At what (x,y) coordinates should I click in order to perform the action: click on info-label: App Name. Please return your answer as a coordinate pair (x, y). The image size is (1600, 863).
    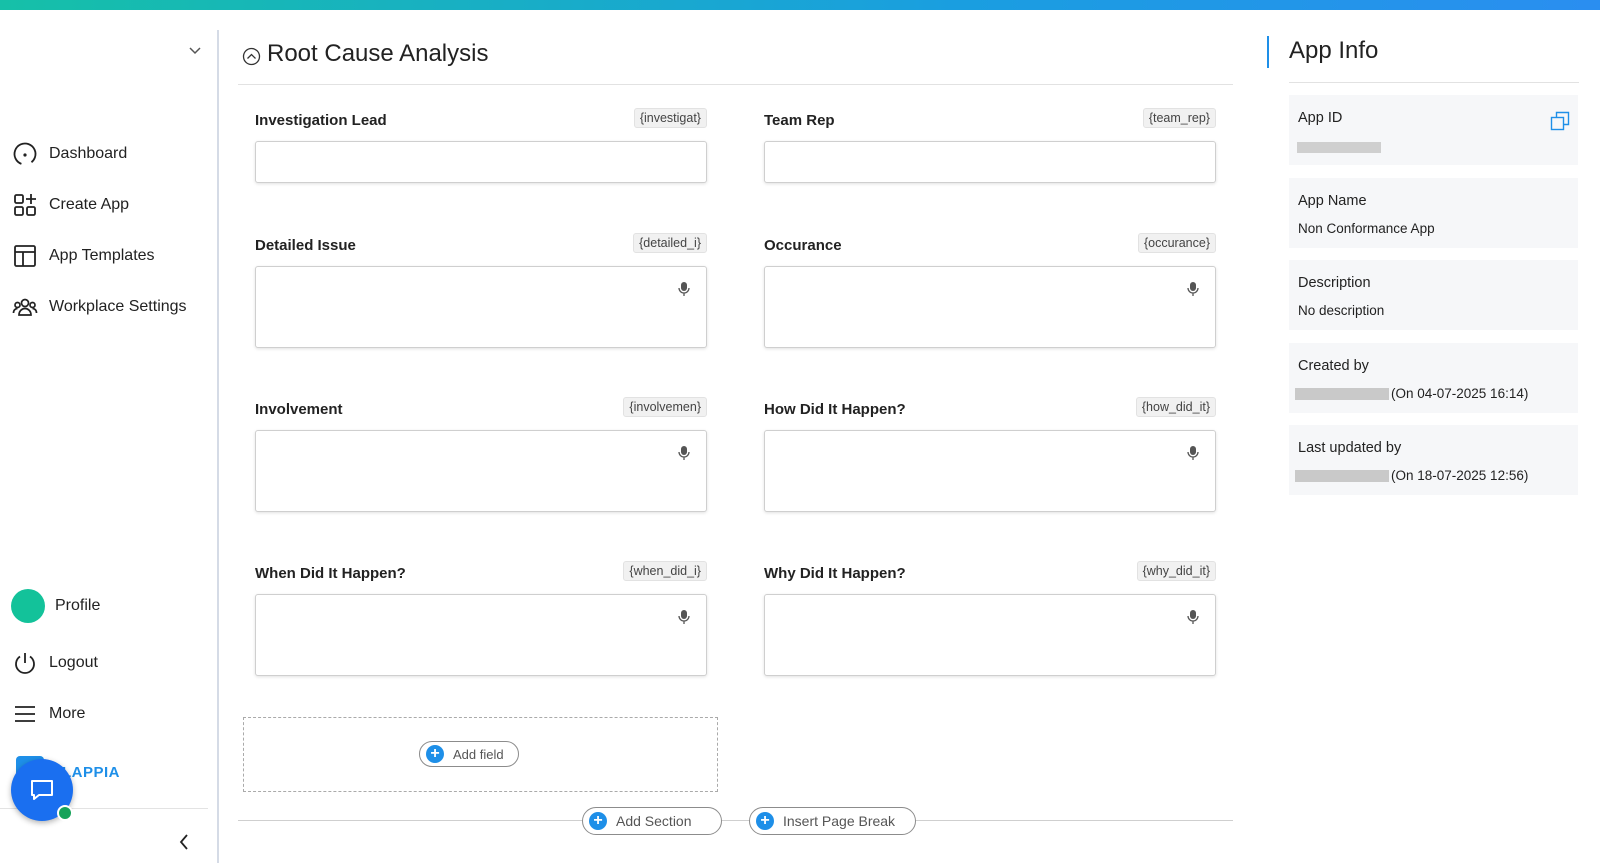
    Looking at the image, I should click on (1332, 201).